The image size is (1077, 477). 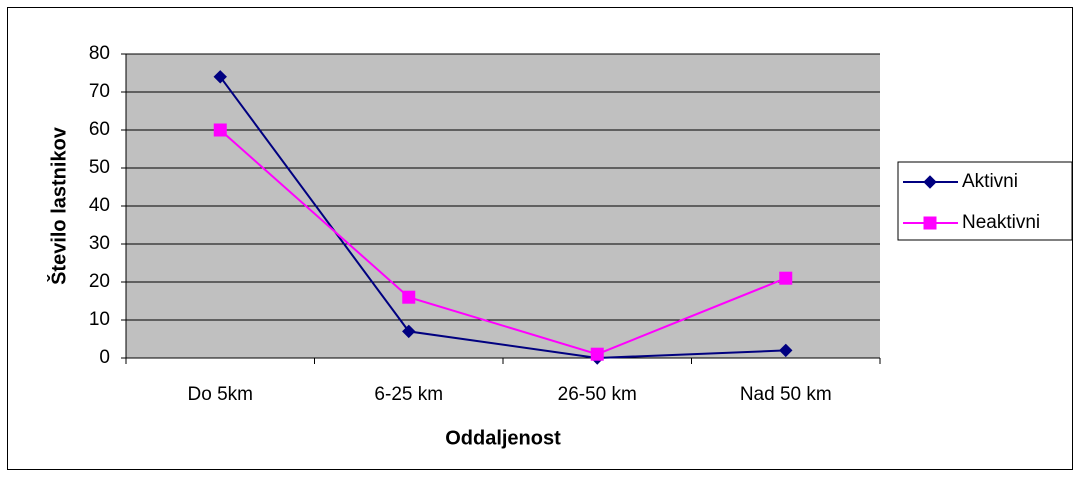 I want to click on x-tick-label: 26-50 km, so click(x=597, y=394).